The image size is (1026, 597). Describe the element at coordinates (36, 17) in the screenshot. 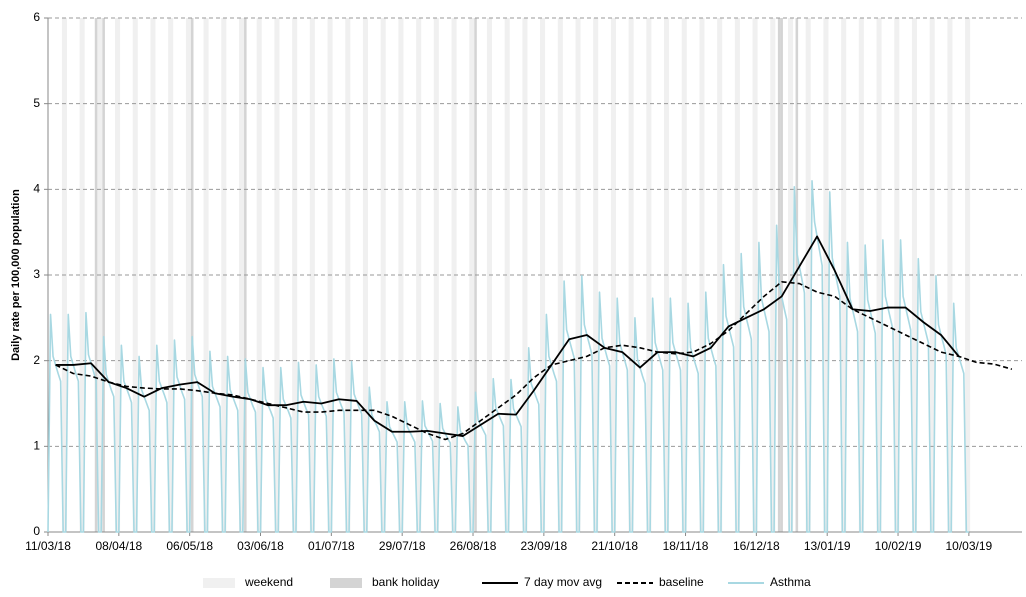

I see `y-tick-label: 6` at that location.